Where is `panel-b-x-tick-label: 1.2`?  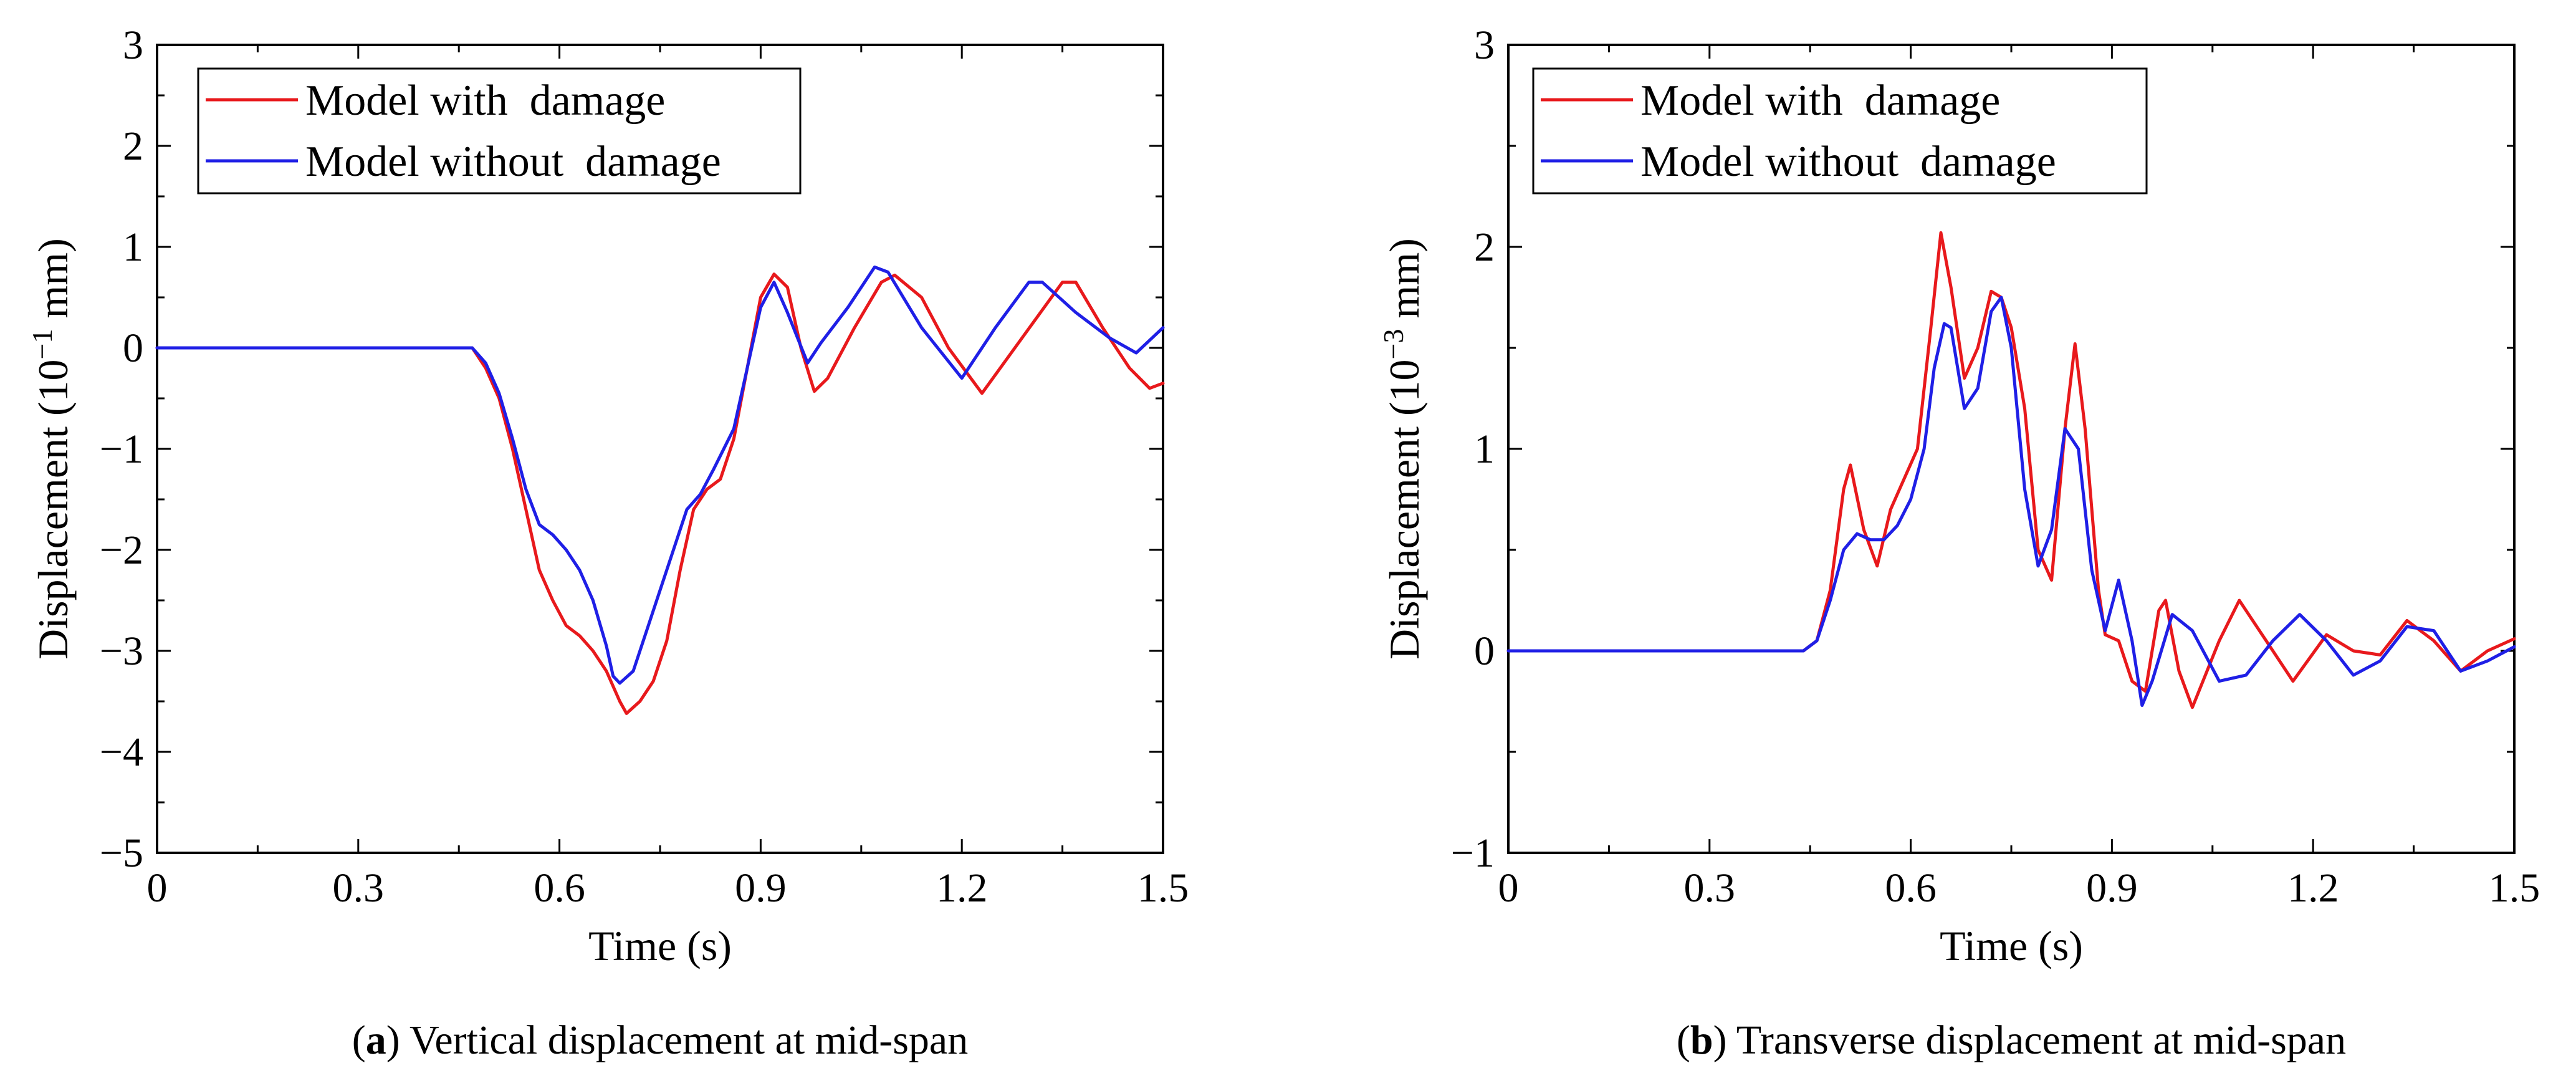 panel-b-x-tick-label: 1.2 is located at coordinates (2313, 888).